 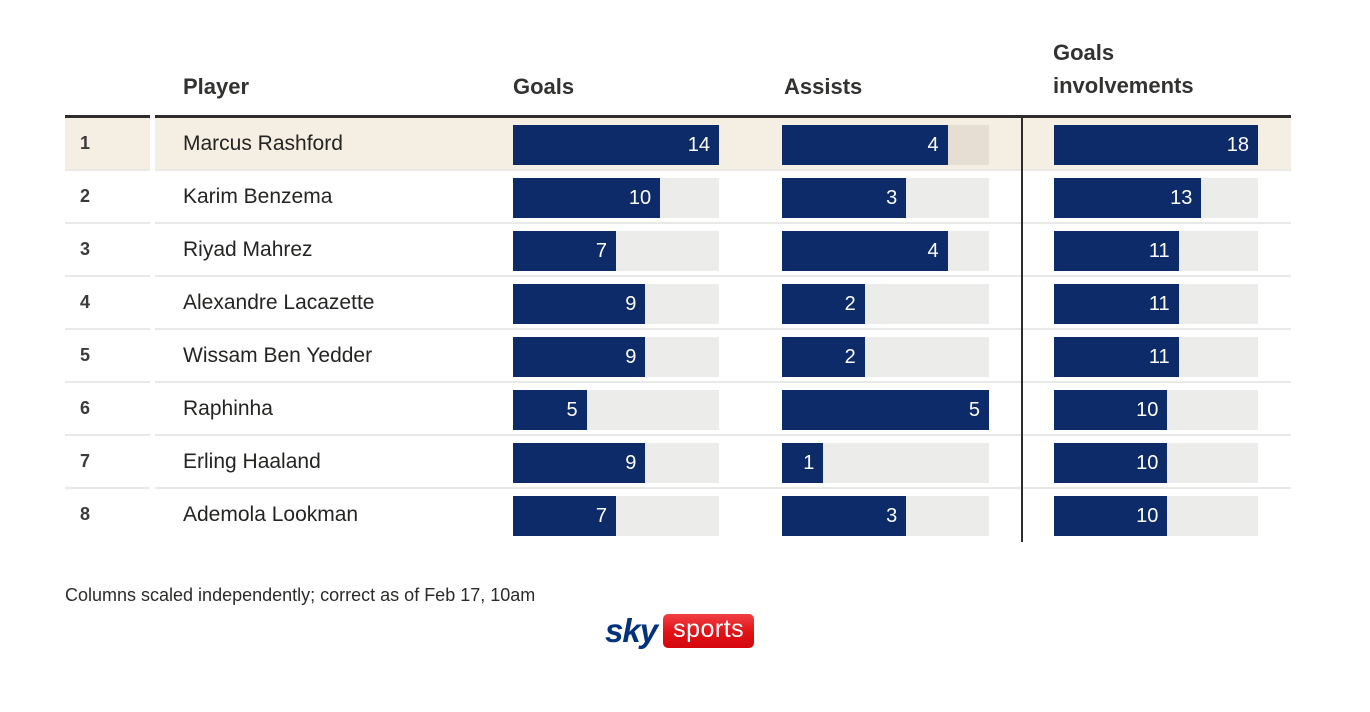 What do you see at coordinates (723, 250) in the screenshot?
I see `row-main-cell: Riyad Mahrez 7 4 11` at bounding box center [723, 250].